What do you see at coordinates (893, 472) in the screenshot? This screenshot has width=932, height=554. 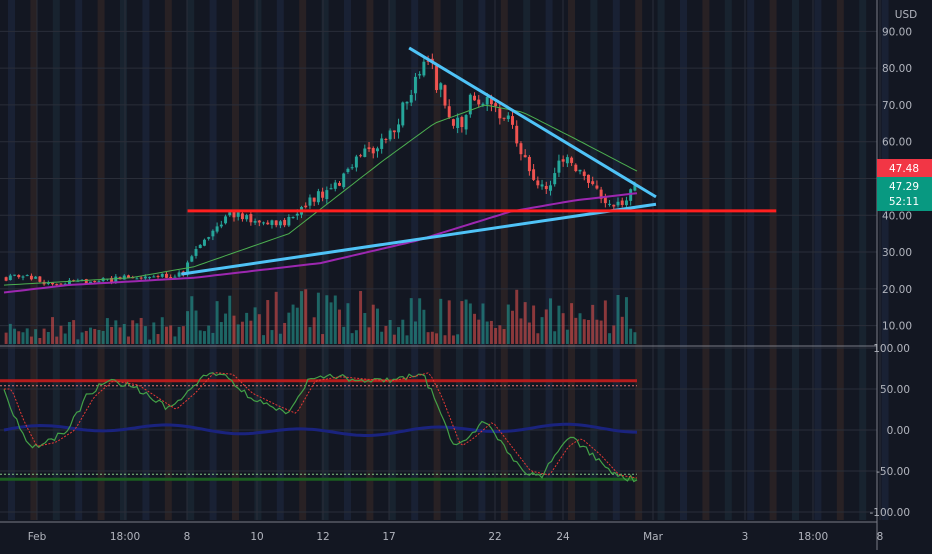 I see `oscillator-tick-label: -50.00` at bounding box center [893, 472].